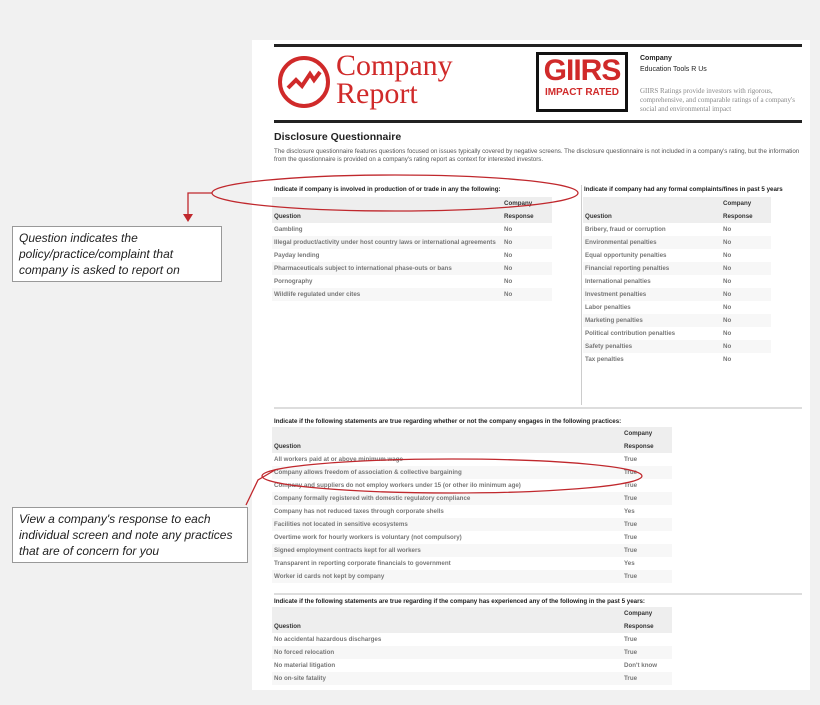  I want to click on question-cell: Labor penalties, so click(608, 307).